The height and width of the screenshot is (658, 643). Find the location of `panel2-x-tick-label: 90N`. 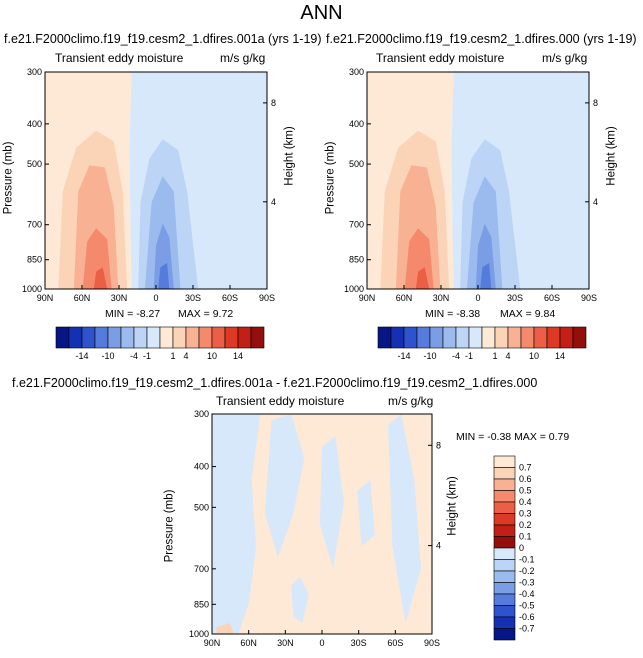

panel2-x-tick-label: 90N is located at coordinates (367, 298).